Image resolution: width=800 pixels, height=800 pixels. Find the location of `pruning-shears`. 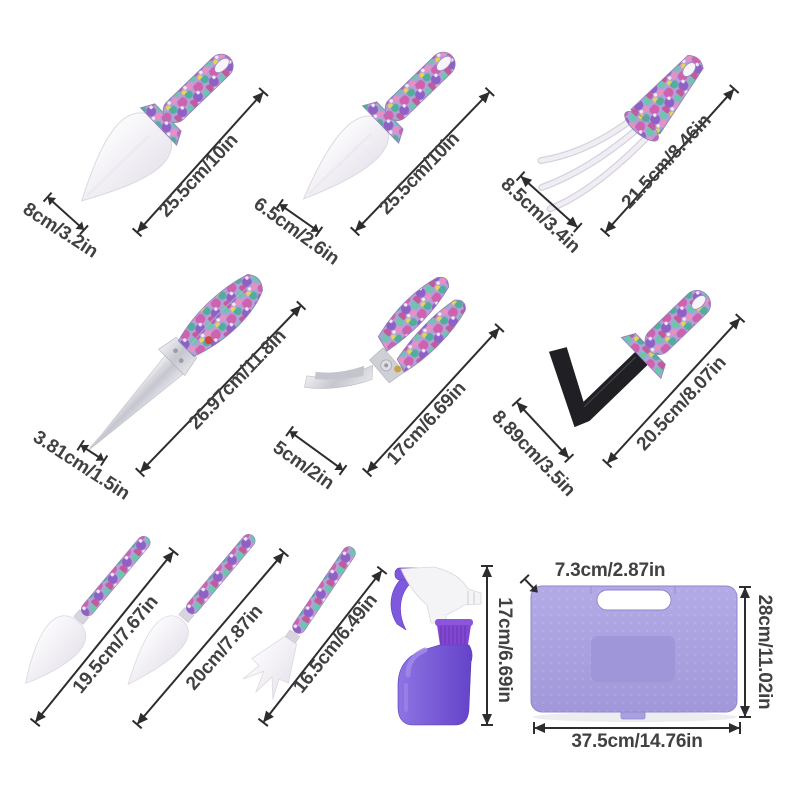

pruning-shears is located at coordinates (385, 332).